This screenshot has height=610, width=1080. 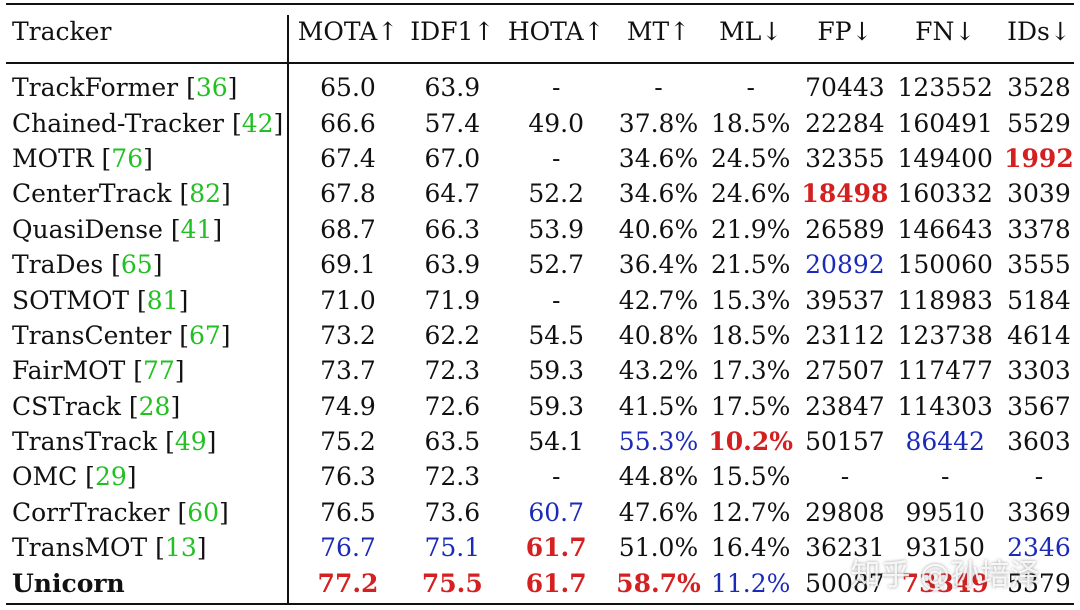 I want to click on tracker-name-cell: TransTrack [49], so click(x=114, y=442).